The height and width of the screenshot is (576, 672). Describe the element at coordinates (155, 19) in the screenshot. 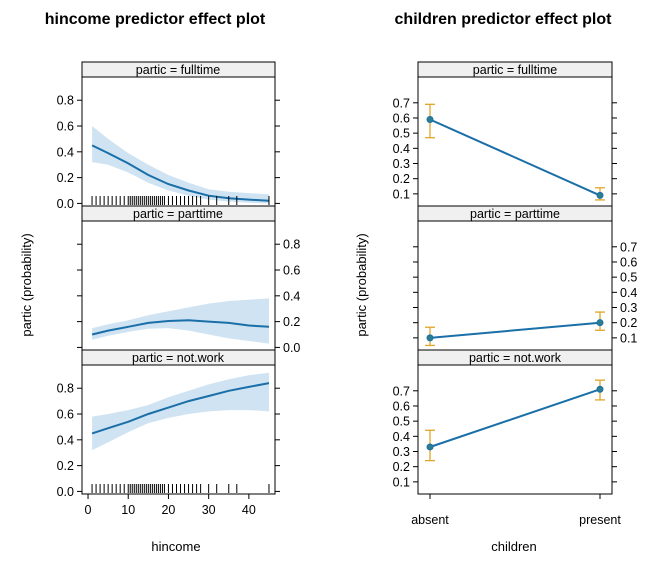

I see `hincome-chart-title: hincome predictor effect plot` at that location.